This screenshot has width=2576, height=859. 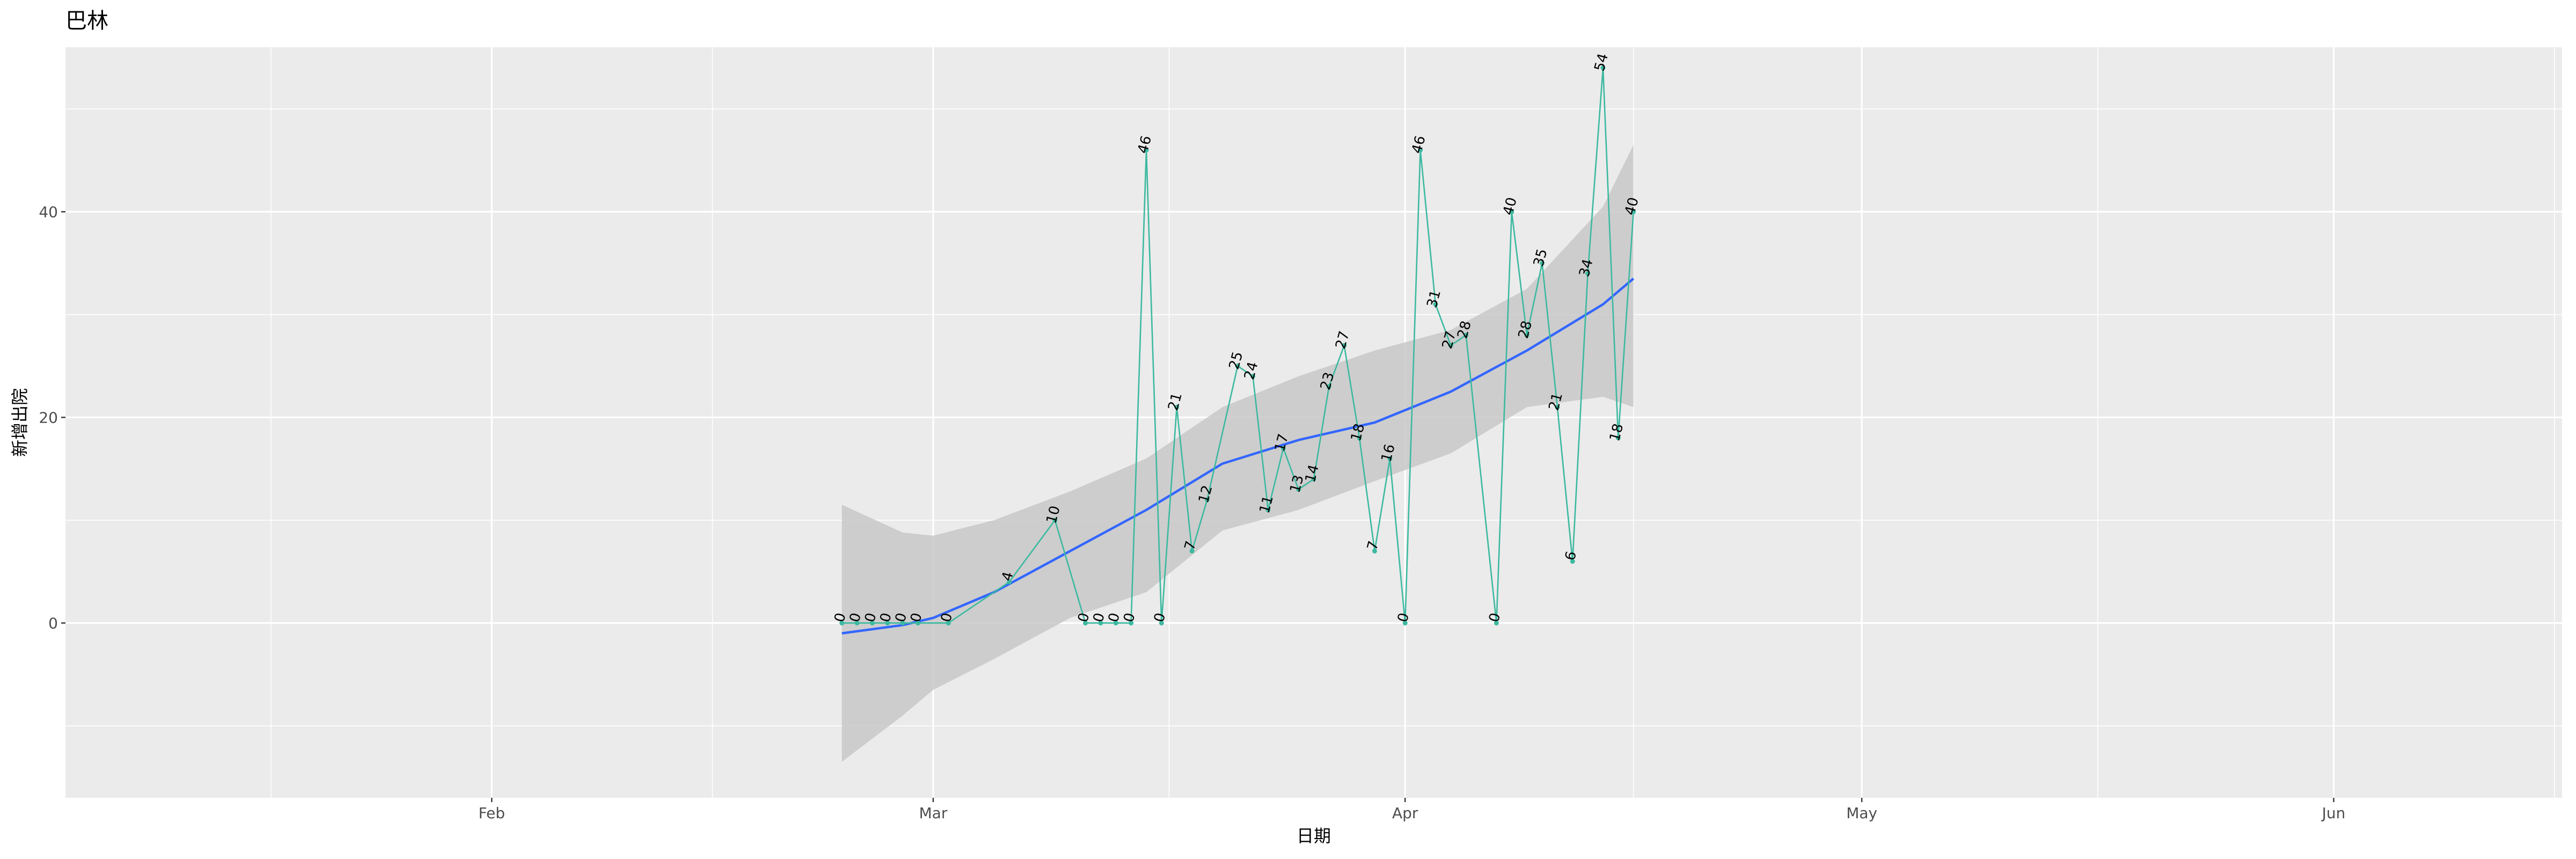 I want to click on smooth-line-layer, so click(x=1238, y=456).